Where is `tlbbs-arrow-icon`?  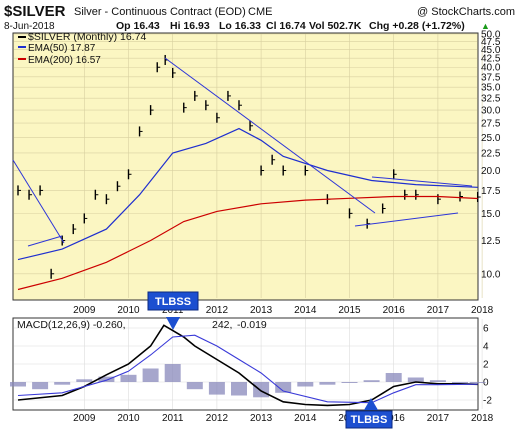 tlbbs-arrow-icon is located at coordinates (371, 404).